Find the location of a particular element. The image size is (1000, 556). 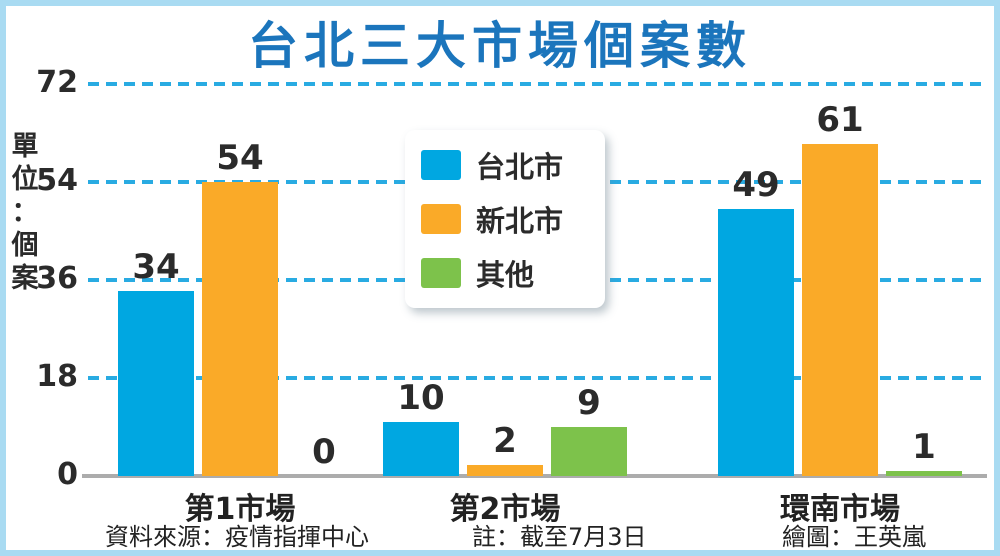

bar-value-label: 49 is located at coordinates (756, 185).